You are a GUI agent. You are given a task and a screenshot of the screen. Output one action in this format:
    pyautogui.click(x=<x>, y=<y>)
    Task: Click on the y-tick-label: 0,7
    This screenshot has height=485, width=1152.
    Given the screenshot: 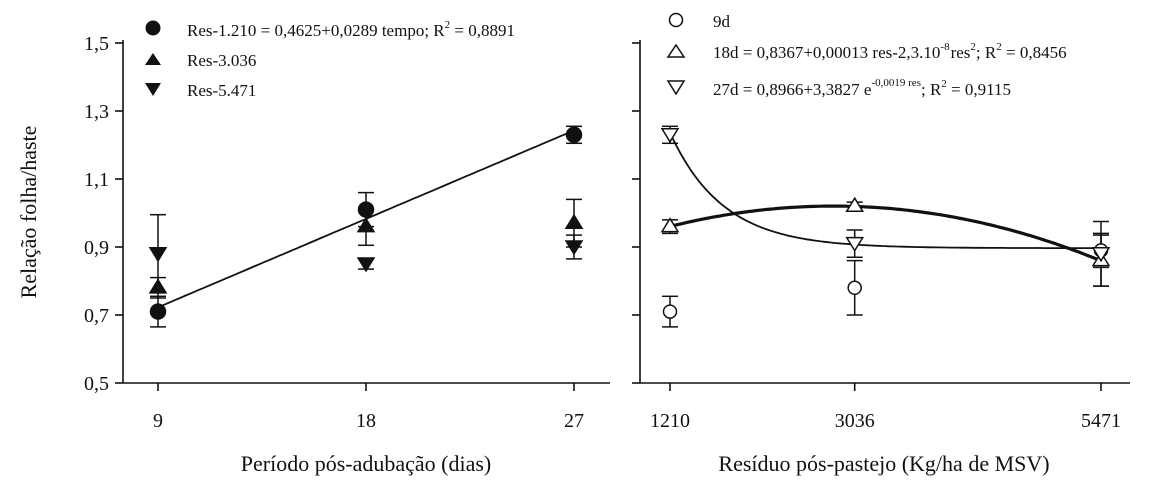 What is the action you would take?
    pyautogui.click(x=96, y=316)
    